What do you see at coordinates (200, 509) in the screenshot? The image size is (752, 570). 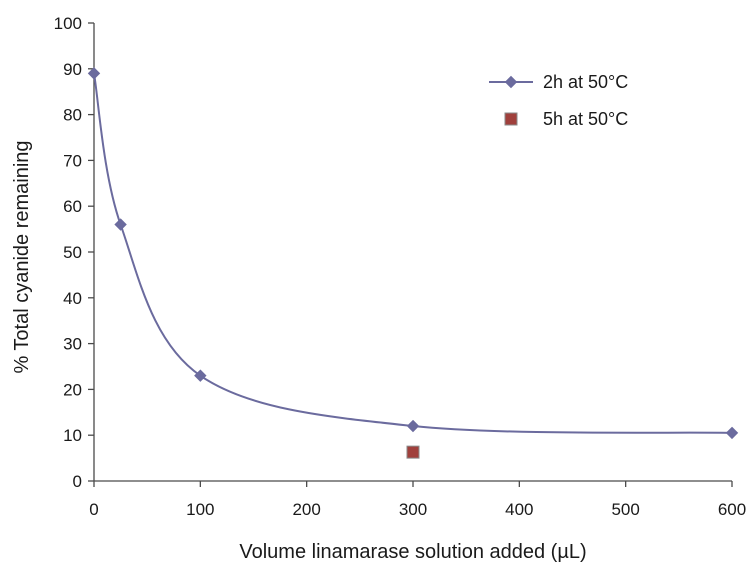 I see `x-tick-label: 100` at bounding box center [200, 509].